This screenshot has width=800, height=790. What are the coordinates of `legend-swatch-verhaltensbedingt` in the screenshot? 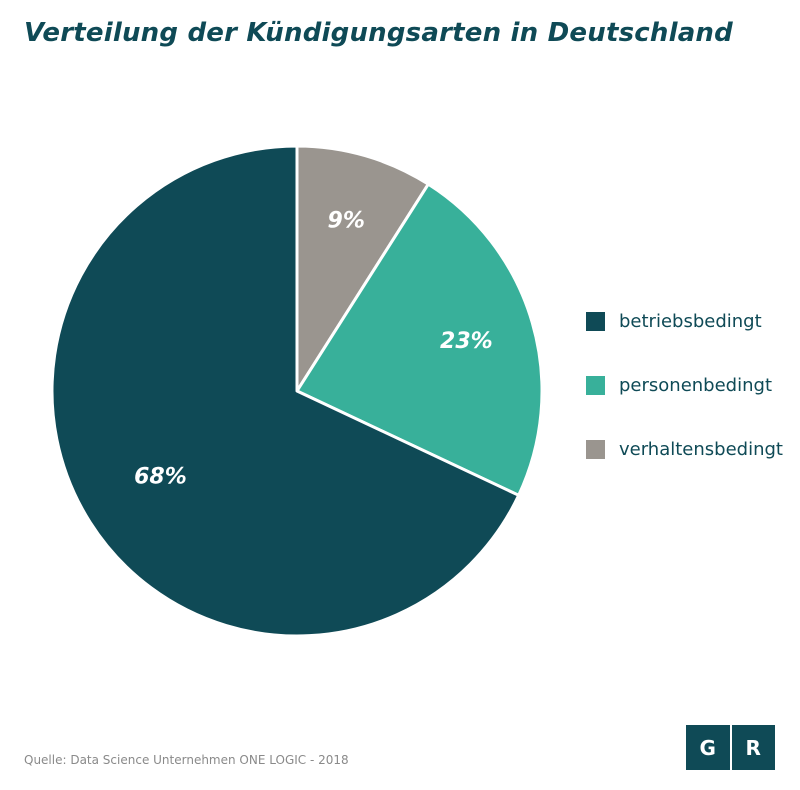 It's located at (595, 449).